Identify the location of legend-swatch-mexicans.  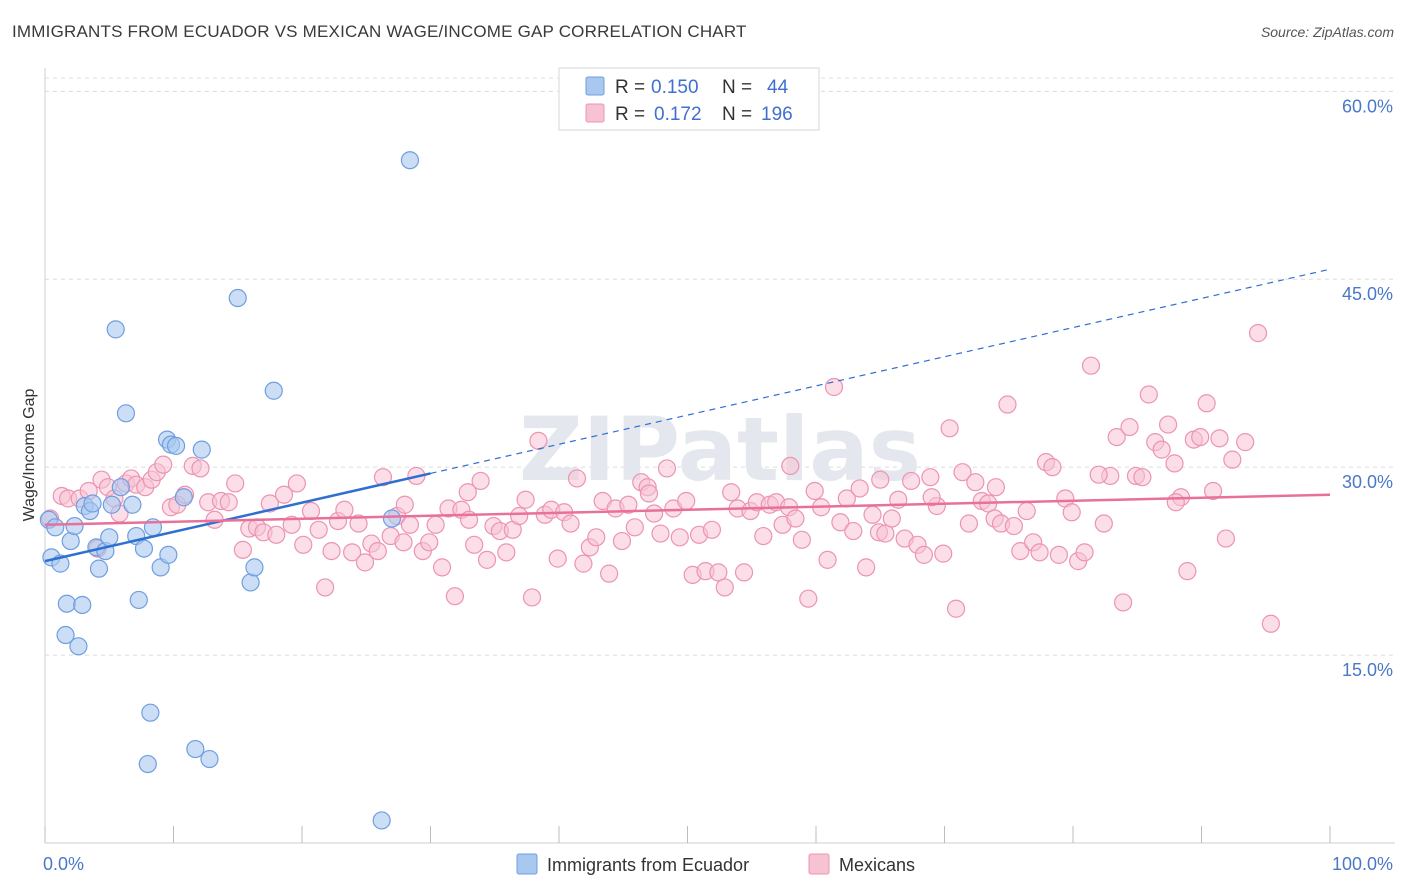
(595, 113).